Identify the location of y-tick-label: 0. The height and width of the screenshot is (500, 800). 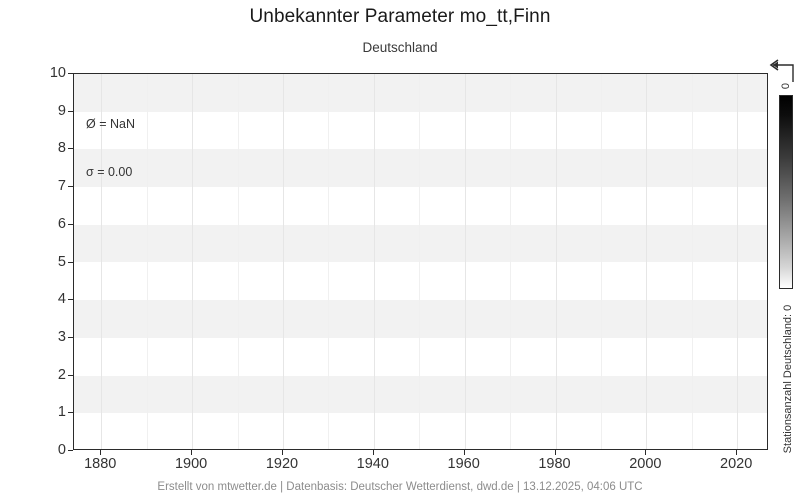
(61, 450).